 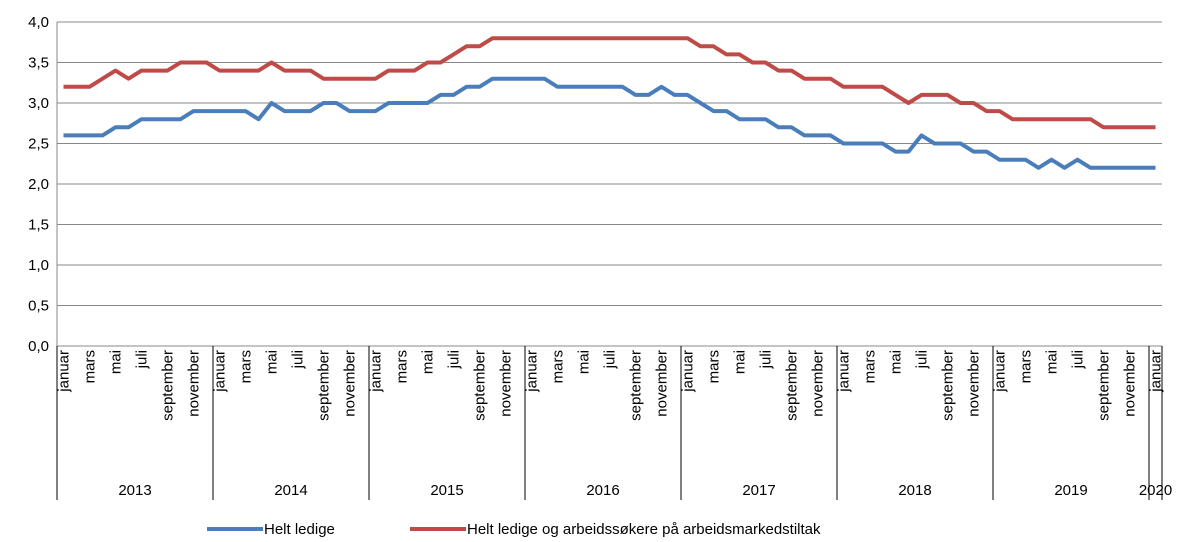 I want to click on x-group-label: 2019, so click(x=1070, y=490).